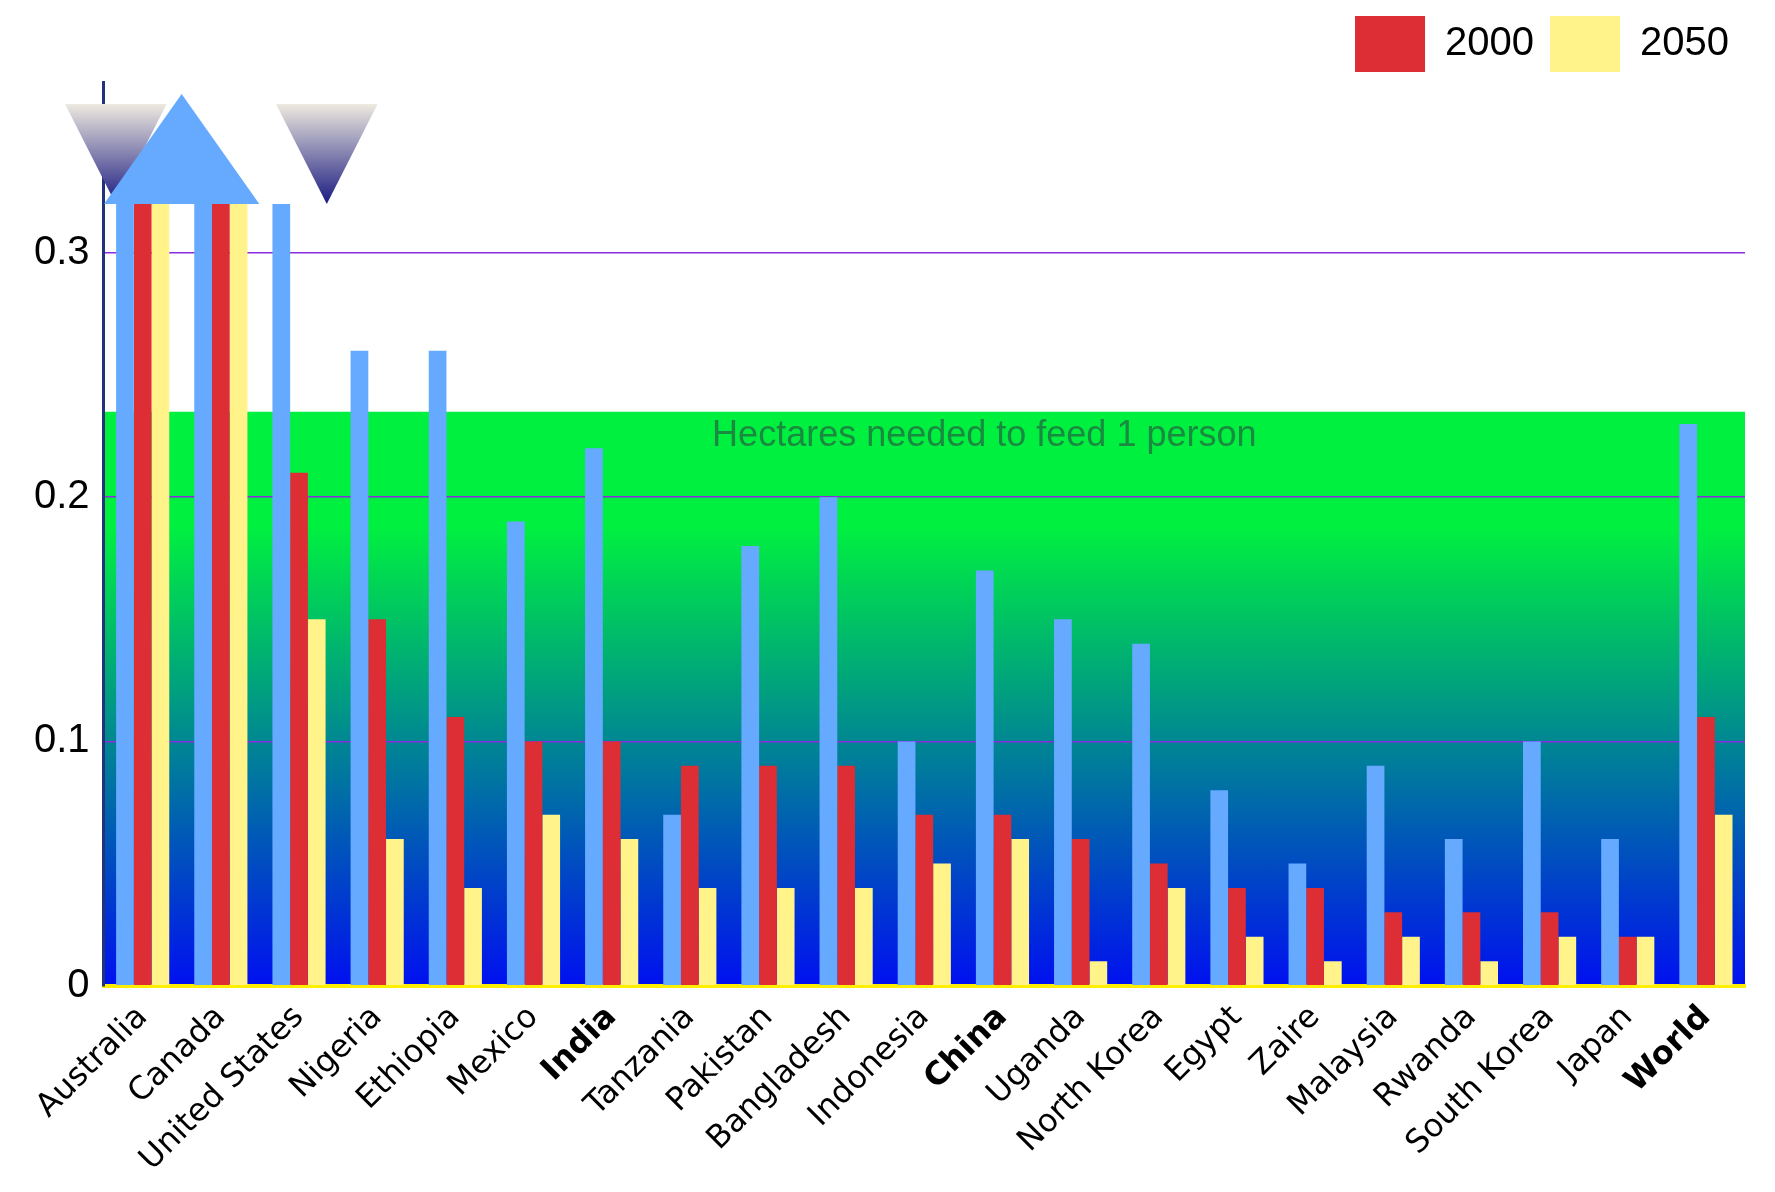 This screenshot has height=1192, width=1775. I want to click on y-tick-label: 0.2, so click(62, 494).